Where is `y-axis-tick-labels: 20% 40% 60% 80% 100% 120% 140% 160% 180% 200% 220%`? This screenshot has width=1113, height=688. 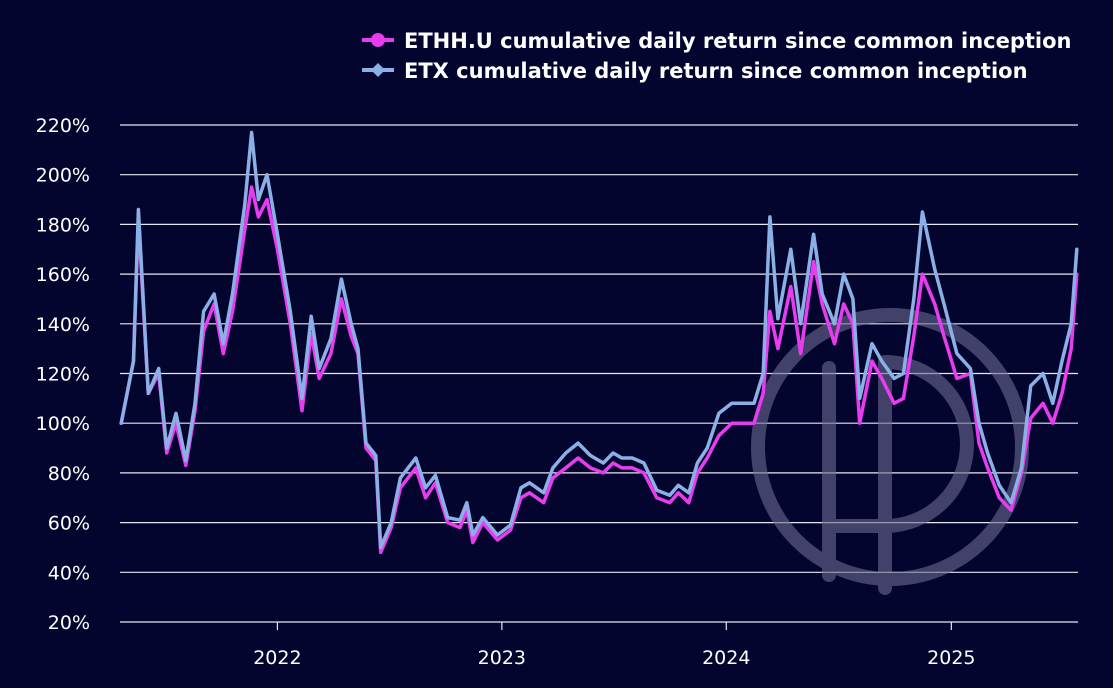
y-axis-tick-labels: 20% 40% 60% 80% 100% 120% 140% 160% 180% 200% 220% is located at coordinates (63, 374).